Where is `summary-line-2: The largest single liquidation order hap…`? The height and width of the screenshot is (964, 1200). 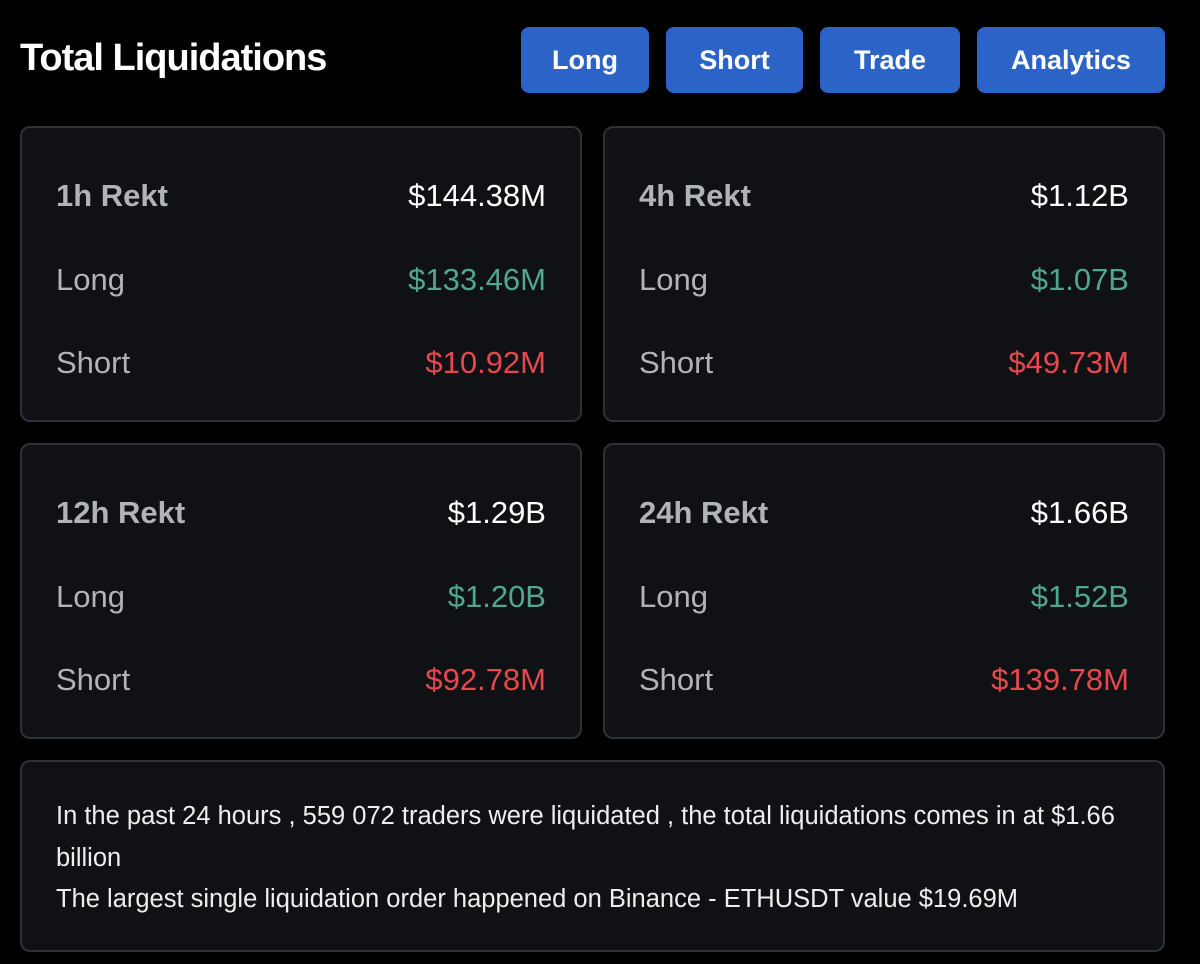 summary-line-2: The largest single liquidation order hap… is located at coordinates (537, 899).